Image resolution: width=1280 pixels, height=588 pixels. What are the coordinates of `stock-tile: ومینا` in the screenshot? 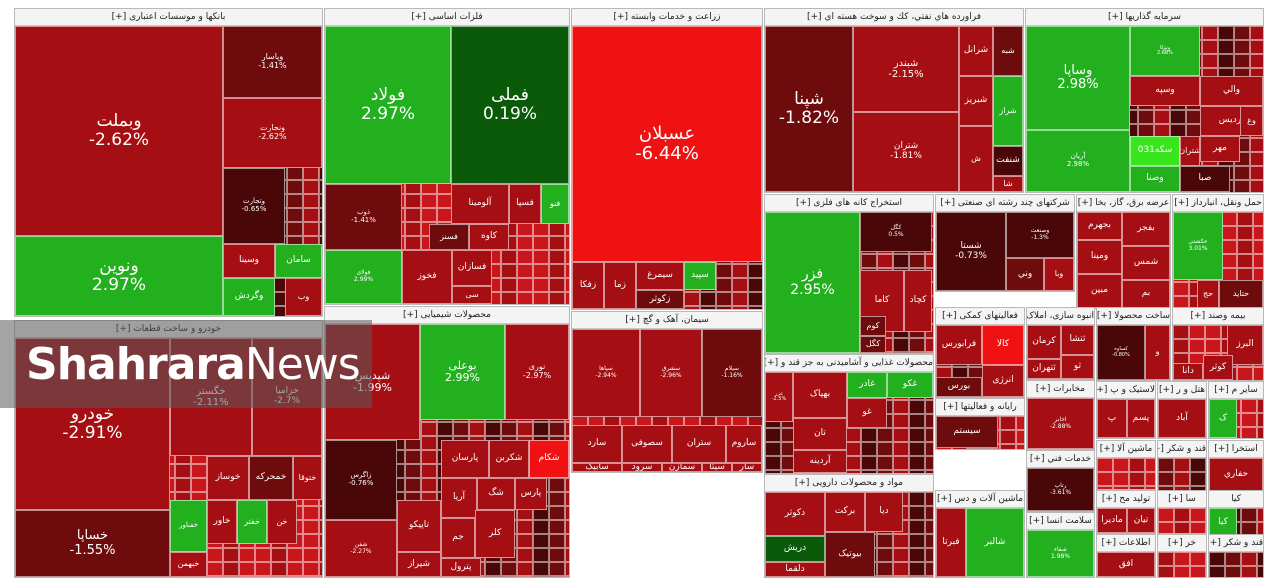 It's located at (1099, 257).